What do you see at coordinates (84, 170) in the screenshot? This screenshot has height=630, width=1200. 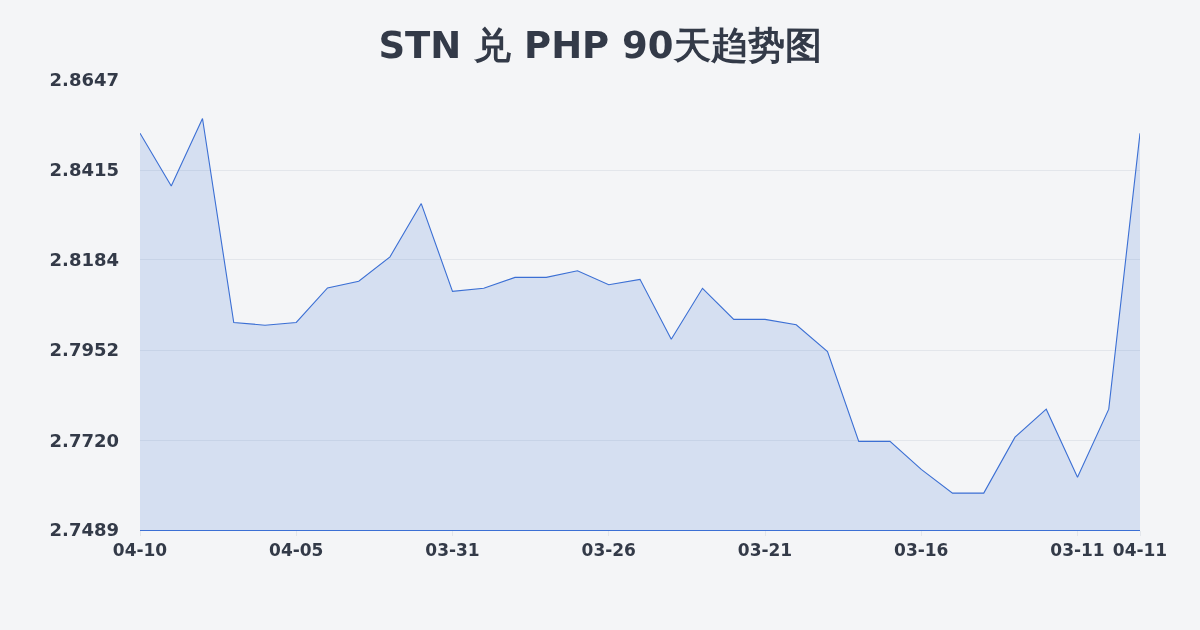 I see `y-tick-label: 2.8415` at bounding box center [84, 170].